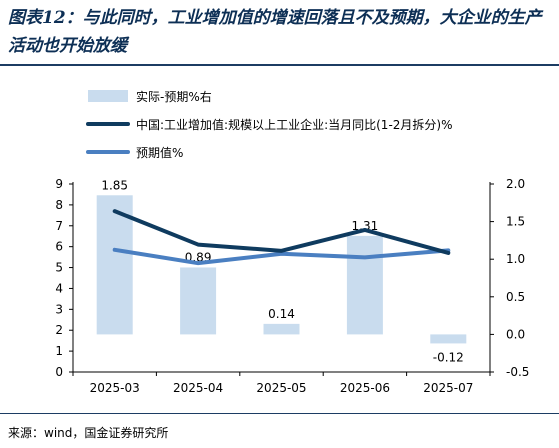  I want to click on y-right-tick-label: 0.0, so click(515, 334).